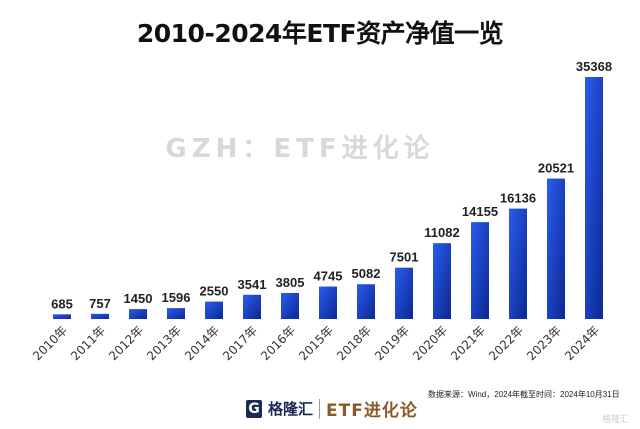 The width and height of the screenshot is (640, 429). What do you see at coordinates (328, 276) in the screenshot?
I see `data-label: 4745` at bounding box center [328, 276].